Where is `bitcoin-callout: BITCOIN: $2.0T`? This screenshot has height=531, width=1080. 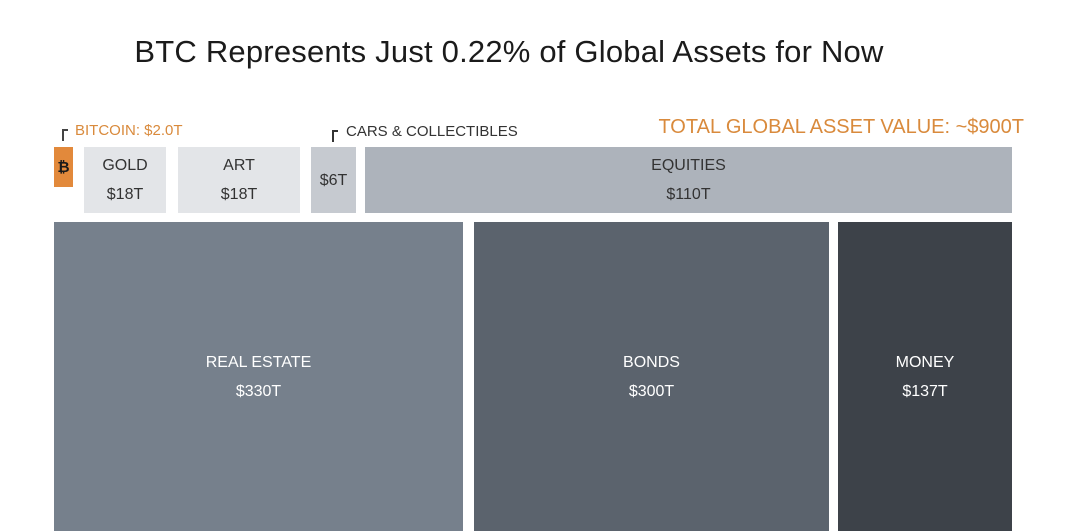
bitcoin-callout: BITCOIN: $2.0T is located at coordinates (122, 131).